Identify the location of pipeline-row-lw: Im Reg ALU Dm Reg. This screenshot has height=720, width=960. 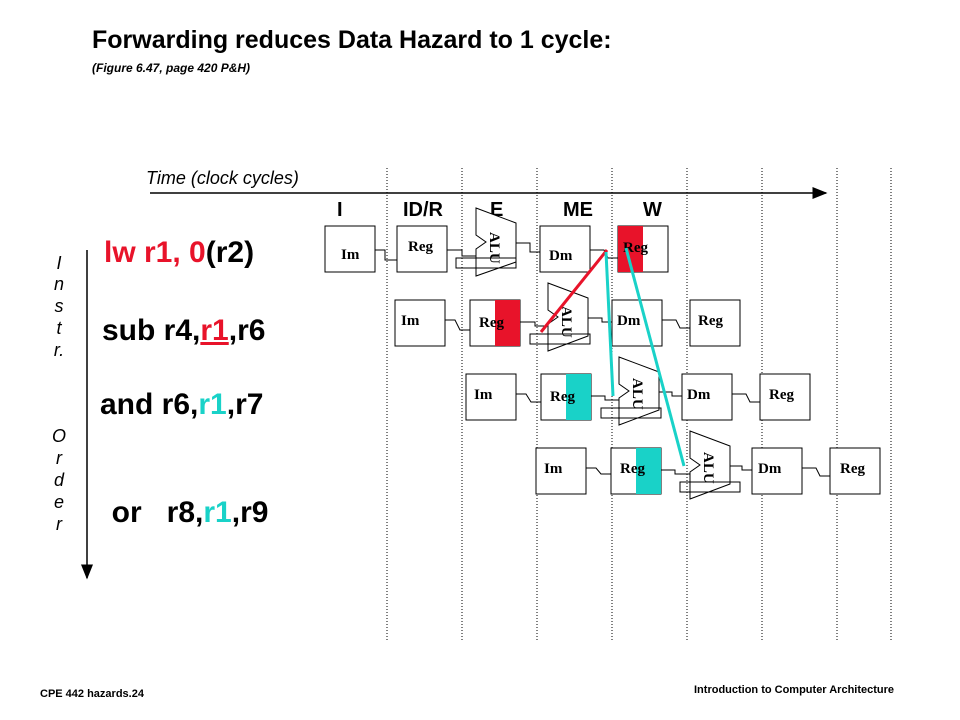
(496, 242).